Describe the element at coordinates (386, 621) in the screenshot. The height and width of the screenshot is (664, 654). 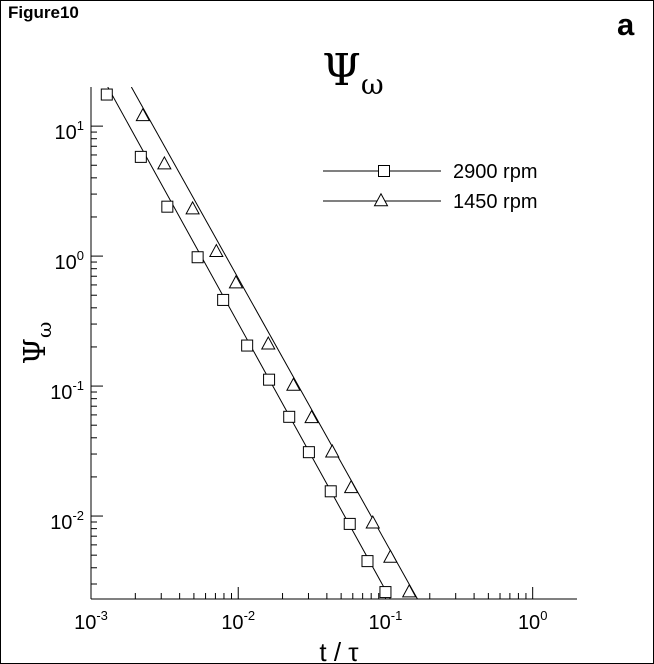
I see `x-tick-label: 10⁻¹` at that location.